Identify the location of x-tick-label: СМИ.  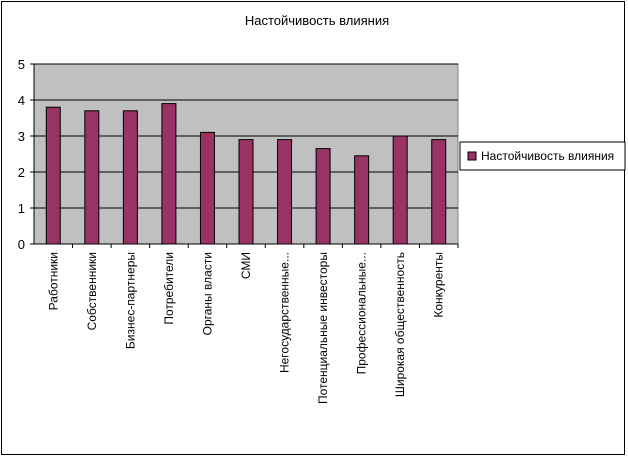
(246, 265).